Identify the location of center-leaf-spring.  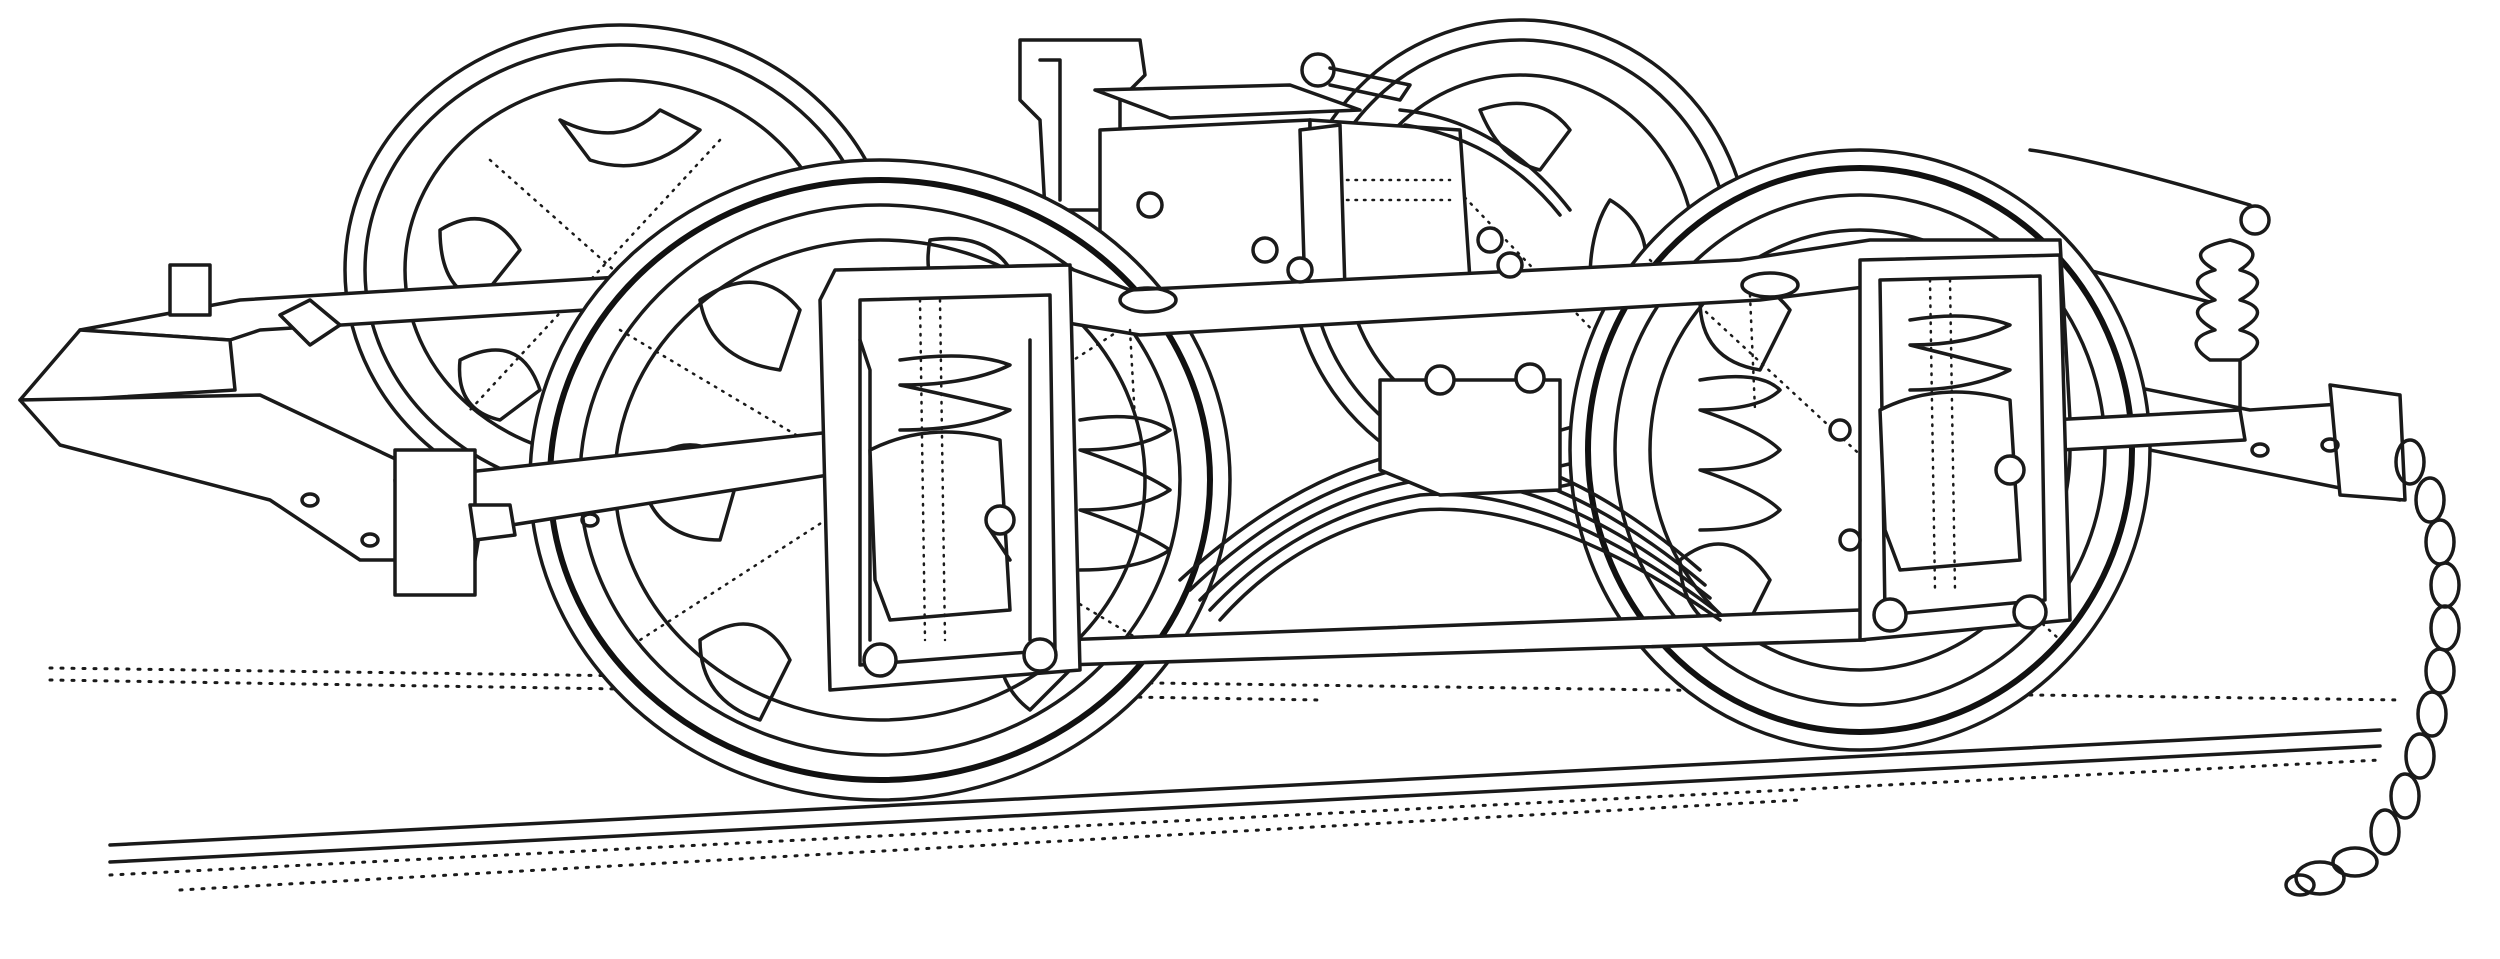
(1450, 492).